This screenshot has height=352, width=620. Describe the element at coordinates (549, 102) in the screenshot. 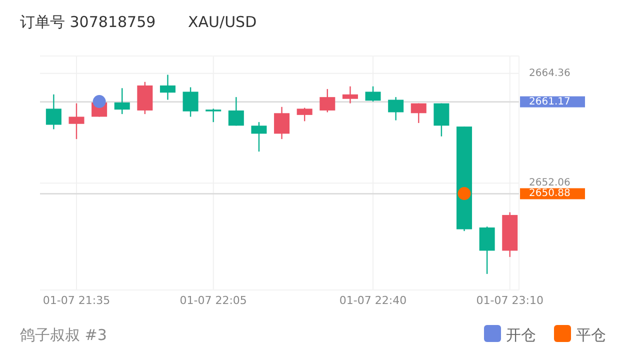

I see `ref-line-label: 2661.17` at that location.